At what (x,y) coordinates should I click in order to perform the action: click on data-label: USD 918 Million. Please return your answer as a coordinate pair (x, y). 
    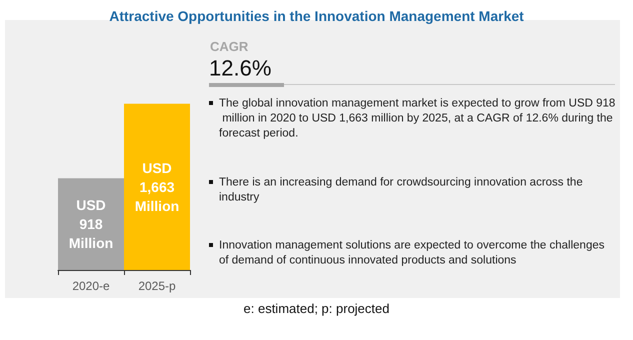
    Looking at the image, I should click on (91, 224).